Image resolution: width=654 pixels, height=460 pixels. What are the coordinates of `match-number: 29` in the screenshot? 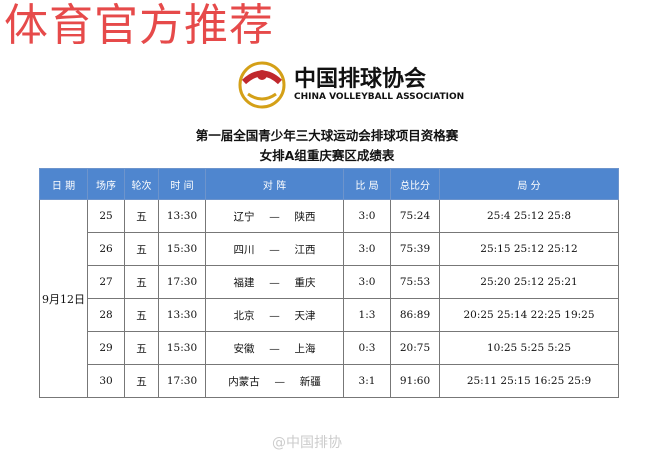 It's located at (106, 348).